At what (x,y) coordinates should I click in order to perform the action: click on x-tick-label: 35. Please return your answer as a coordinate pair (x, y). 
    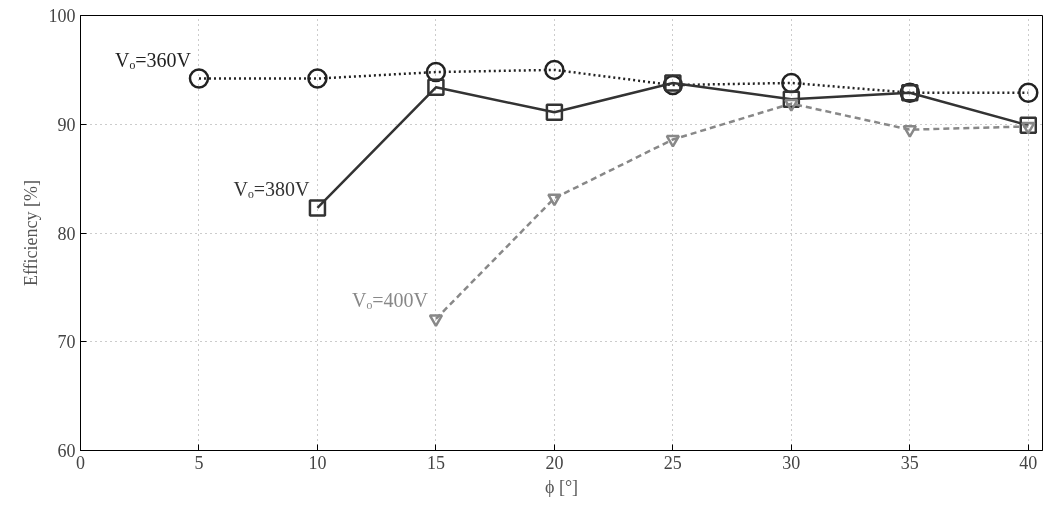
    Looking at the image, I should click on (909, 462).